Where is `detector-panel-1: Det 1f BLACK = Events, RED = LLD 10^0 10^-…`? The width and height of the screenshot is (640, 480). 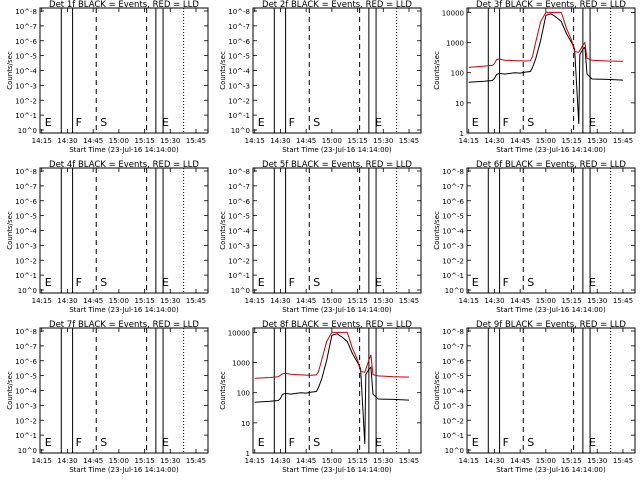 detector-panel-1: Det 1f BLACK = Events, RED = LLD 10^0 10^-… is located at coordinates (107, 77).